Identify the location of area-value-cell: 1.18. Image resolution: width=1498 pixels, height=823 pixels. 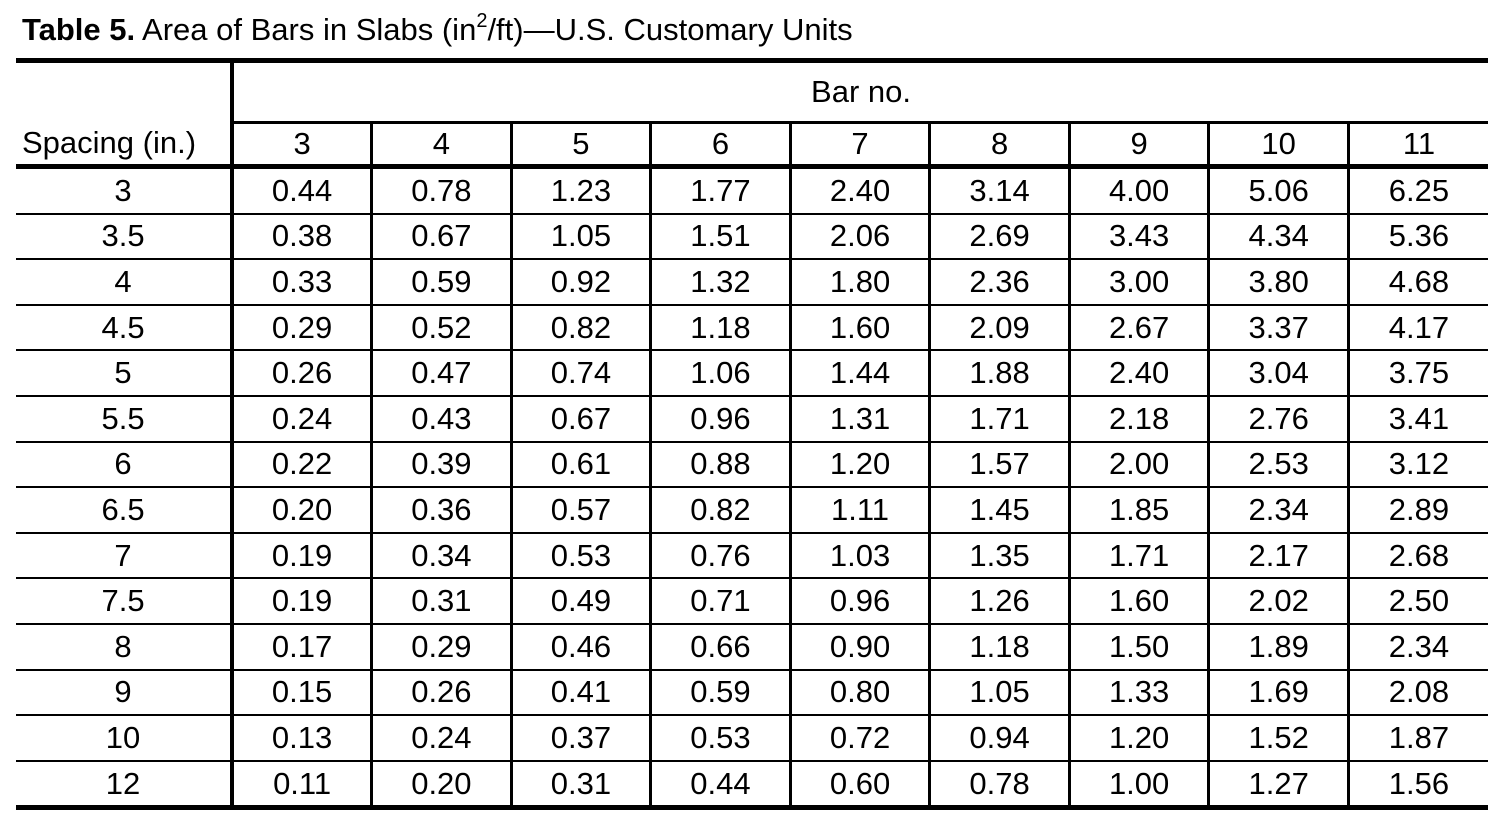
(720, 328).